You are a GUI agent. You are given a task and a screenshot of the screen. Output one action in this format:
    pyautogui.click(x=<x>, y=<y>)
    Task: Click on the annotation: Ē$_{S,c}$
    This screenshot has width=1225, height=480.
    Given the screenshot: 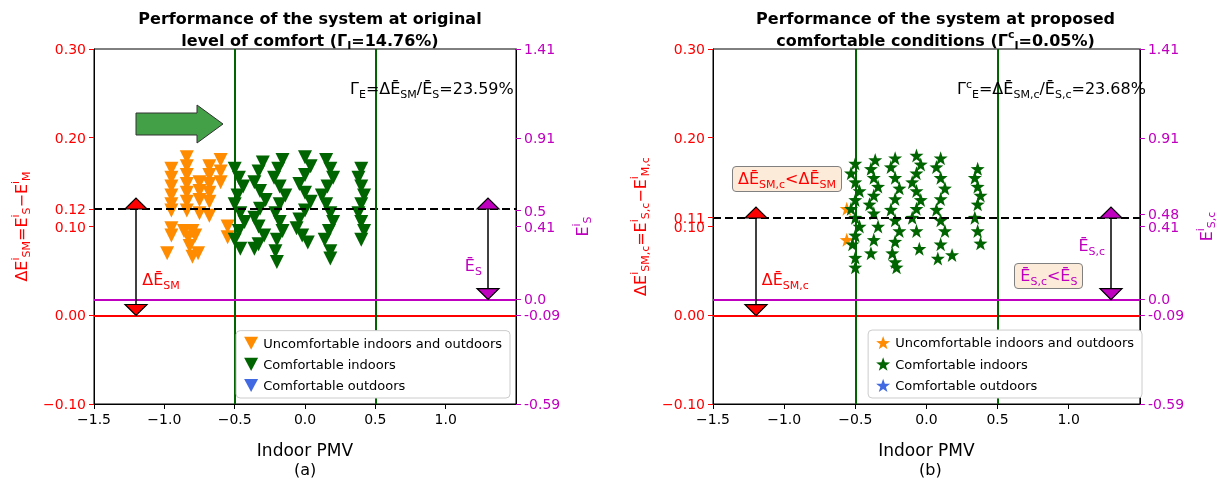 What is the action you would take?
    pyautogui.click(x=1092, y=247)
    